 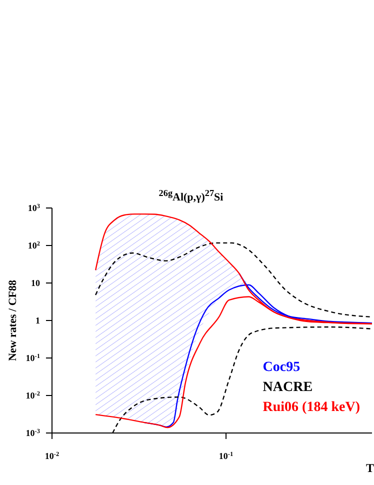 I want to click on y-tick-label: 10$^{3}$, so click(x=34, y=207).